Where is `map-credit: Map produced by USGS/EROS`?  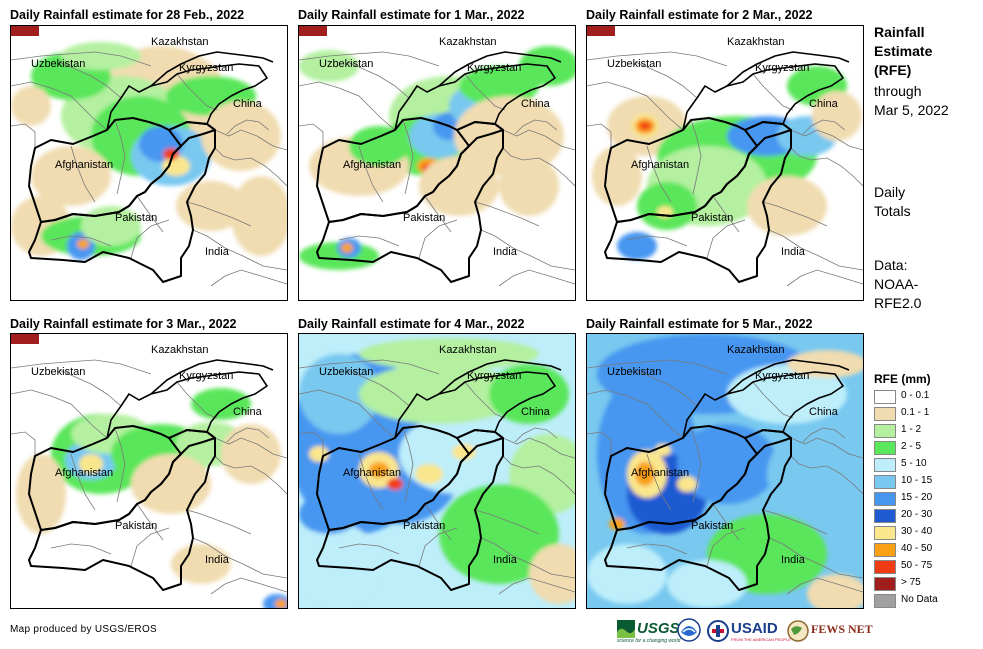
map-credit: Map produced by USGS/EROS is located at coordinates (84, 629).